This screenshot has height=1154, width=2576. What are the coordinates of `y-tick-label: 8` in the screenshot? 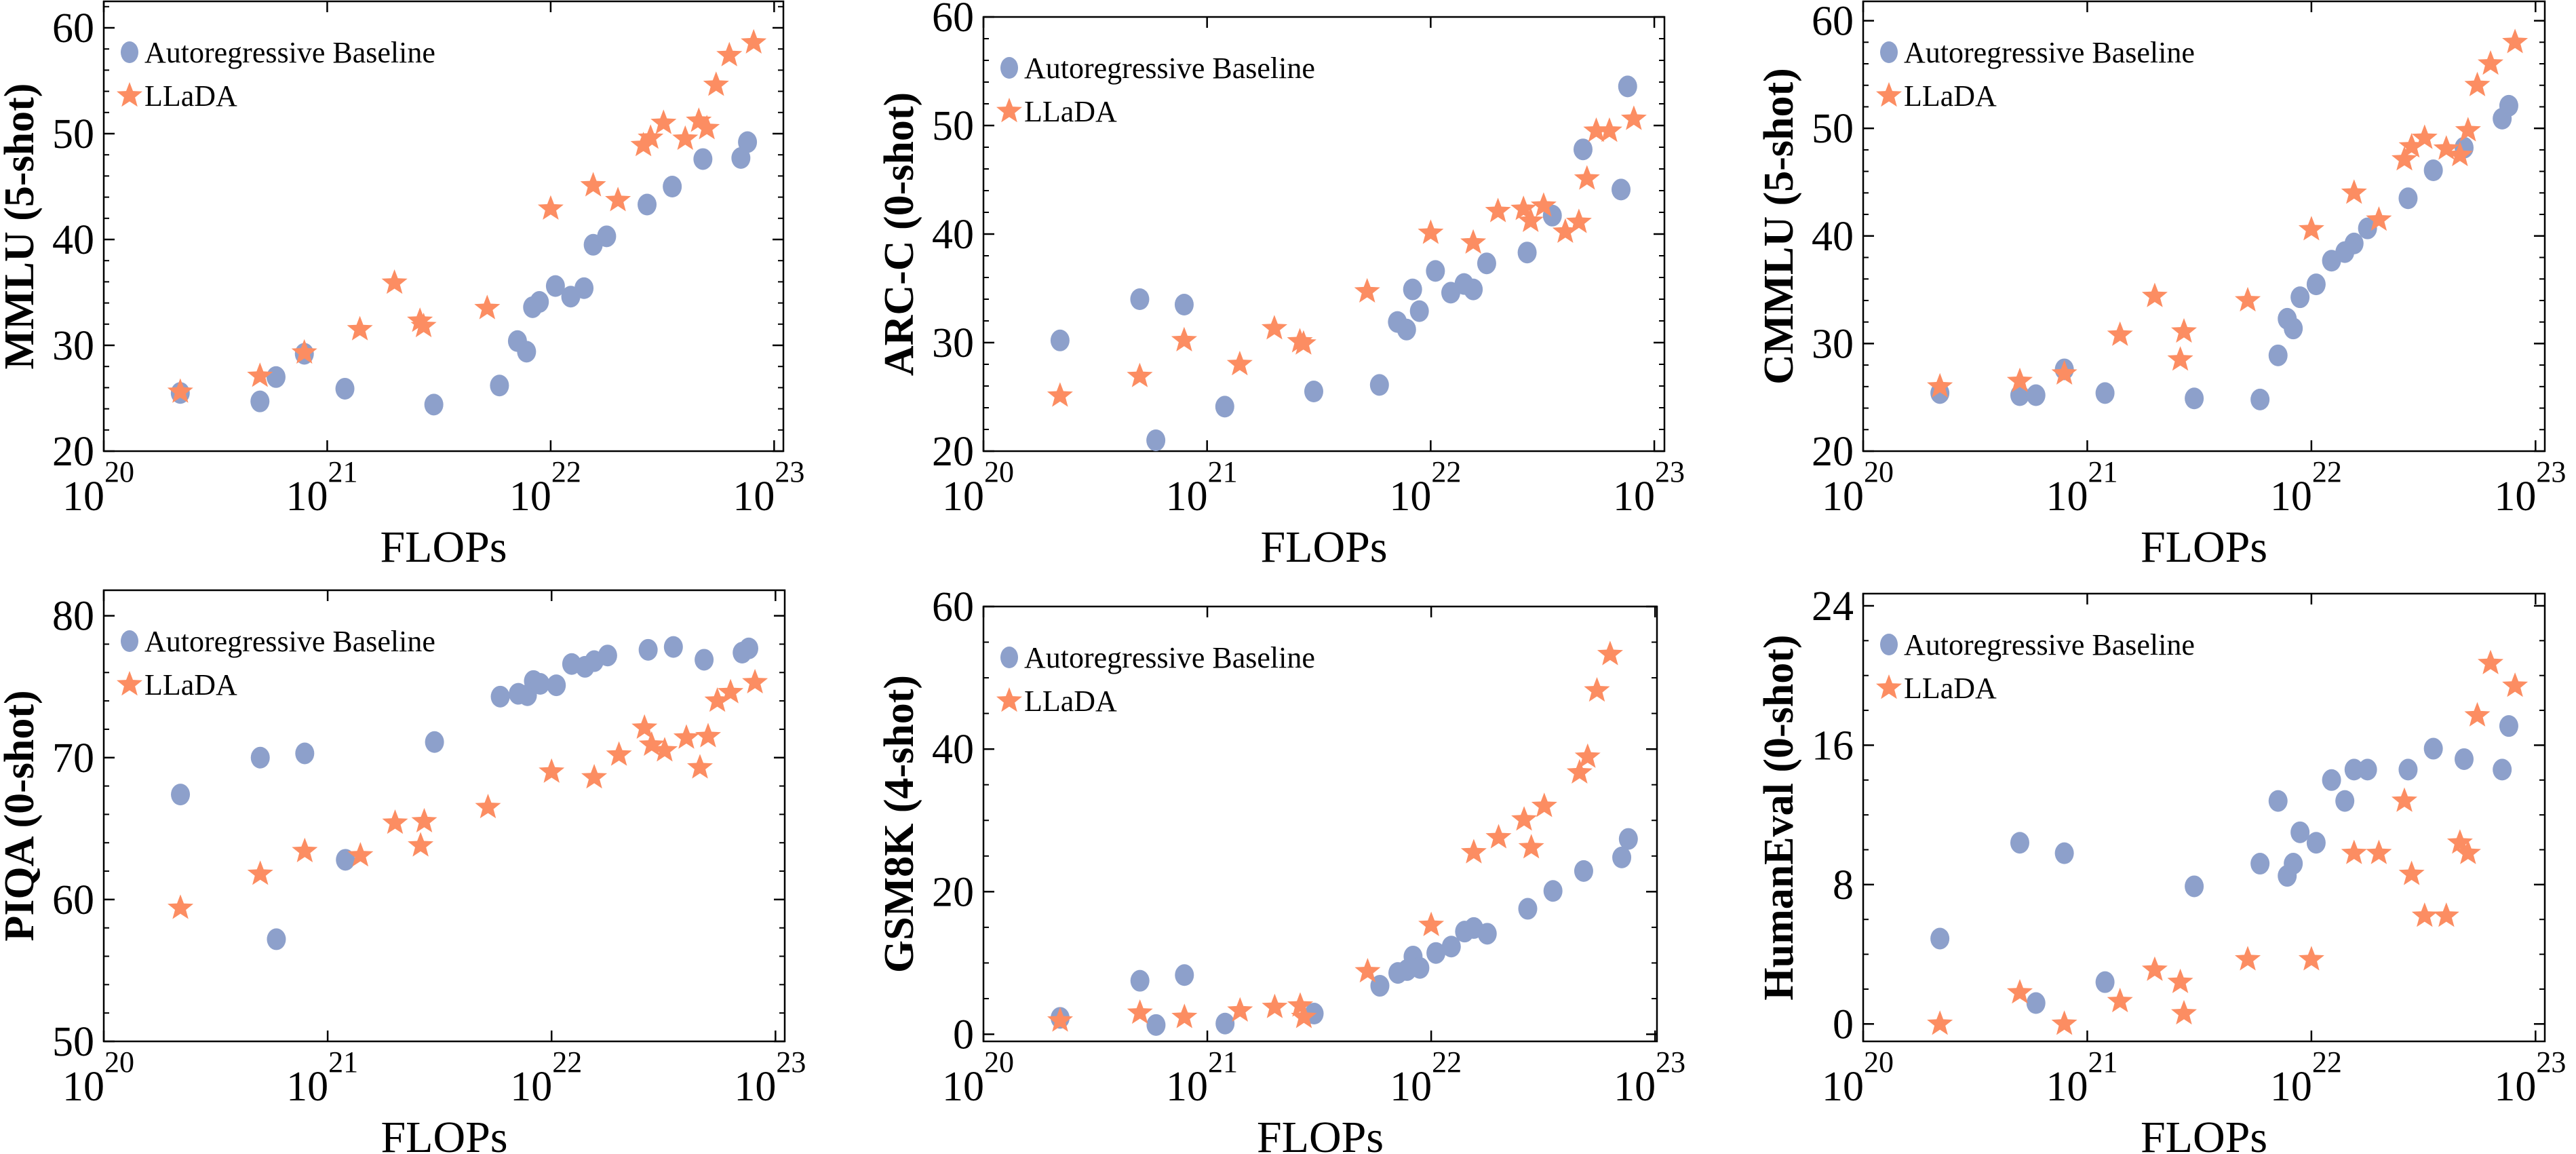 It's located at (1843, 885).